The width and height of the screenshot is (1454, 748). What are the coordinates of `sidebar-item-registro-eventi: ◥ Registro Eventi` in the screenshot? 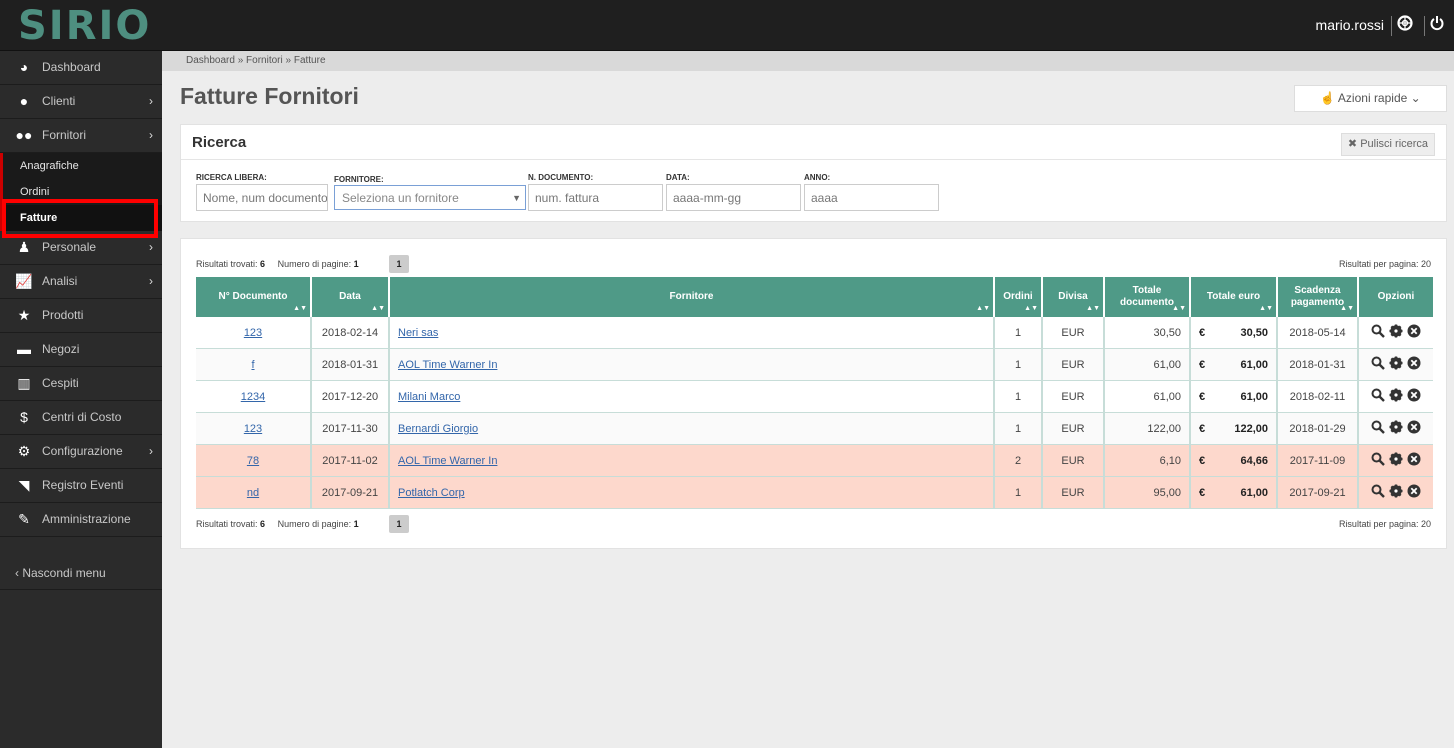 It's located at (81, 486).